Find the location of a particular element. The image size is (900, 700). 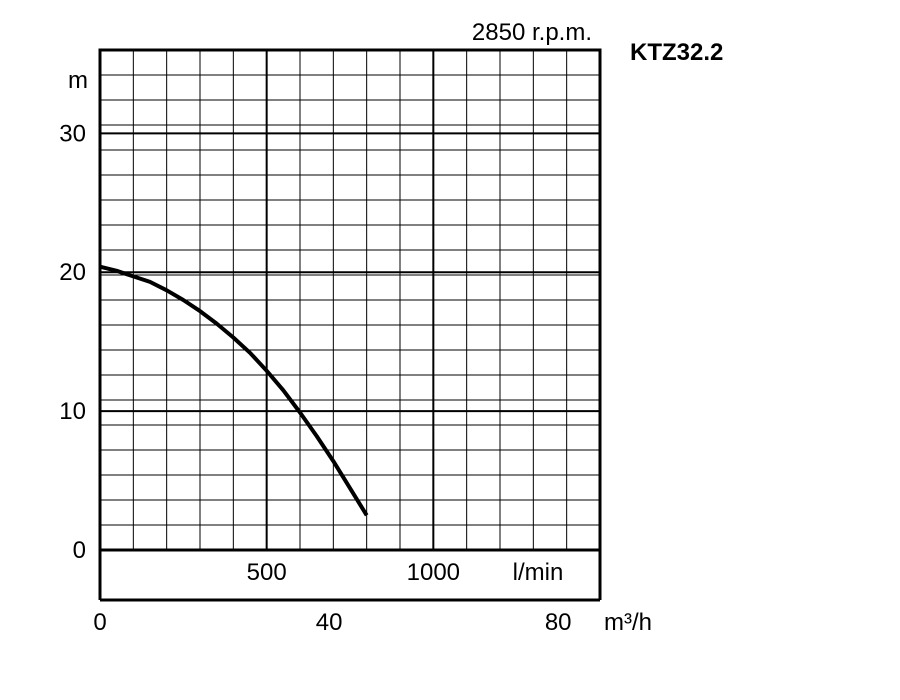

x-tick-labels-lmin: 500 1000 is located at coordinates (353, 572).